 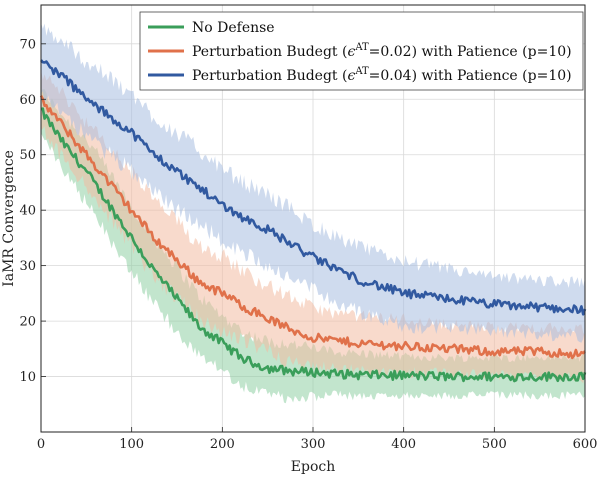 I want to click on y-tick-label: 20, so click(x=27, y=322).